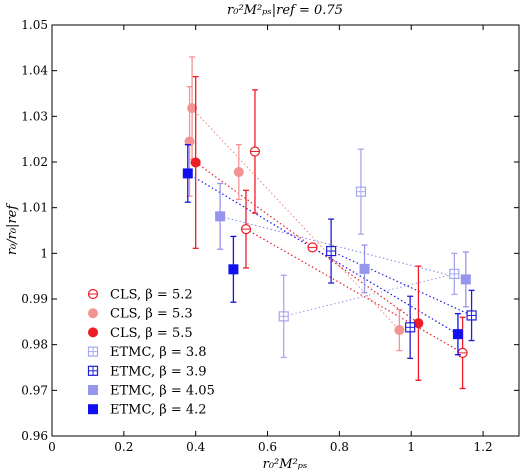 The width and height of the screenshot is (521, 474). I want to click on legend-label: CLS, β = 5.3, so click(151, 314).